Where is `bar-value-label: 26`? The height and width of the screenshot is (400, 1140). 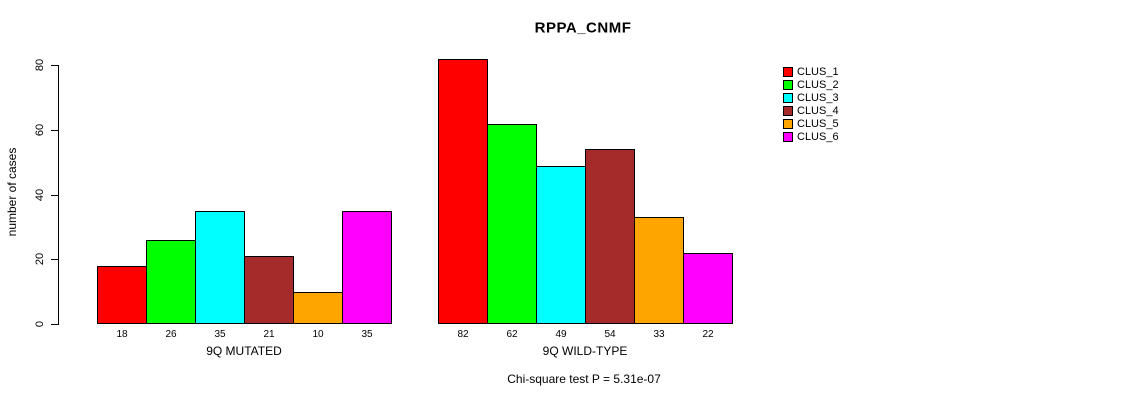
bar-value-label: 26 is located at coordinates (171, 334).